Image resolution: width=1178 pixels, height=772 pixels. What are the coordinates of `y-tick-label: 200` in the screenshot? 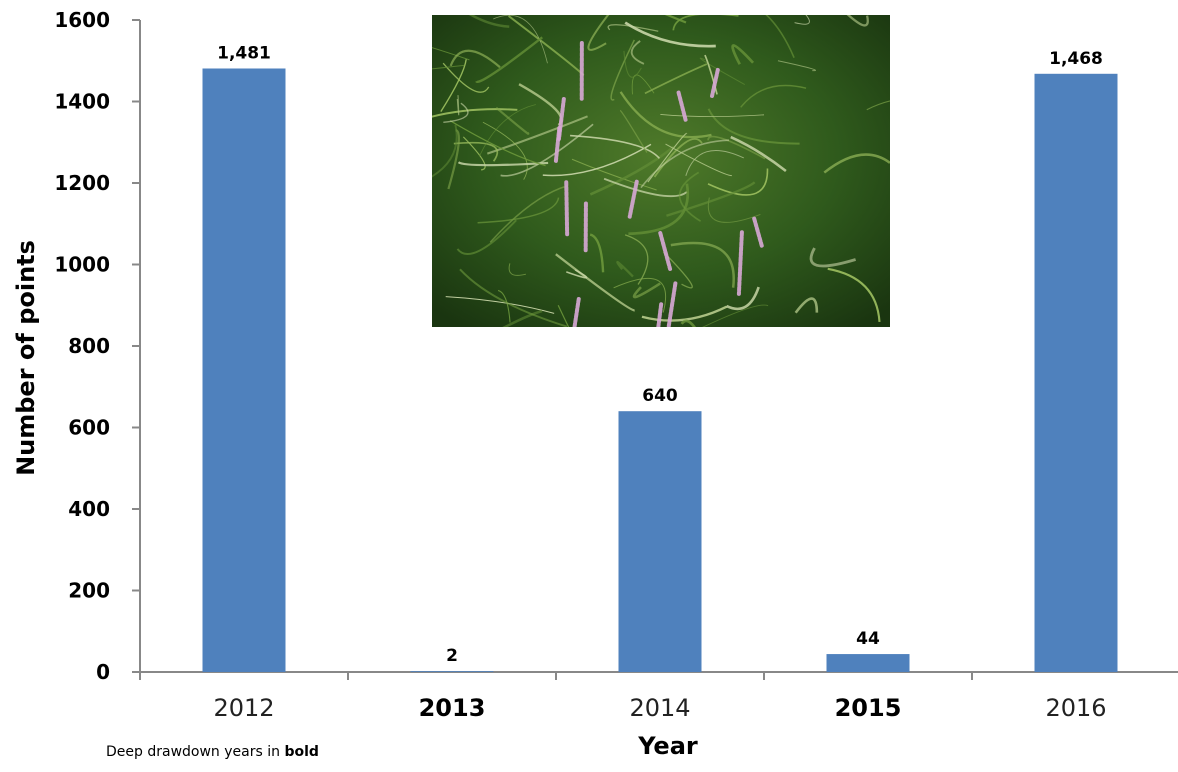 It's located at (89, 591).